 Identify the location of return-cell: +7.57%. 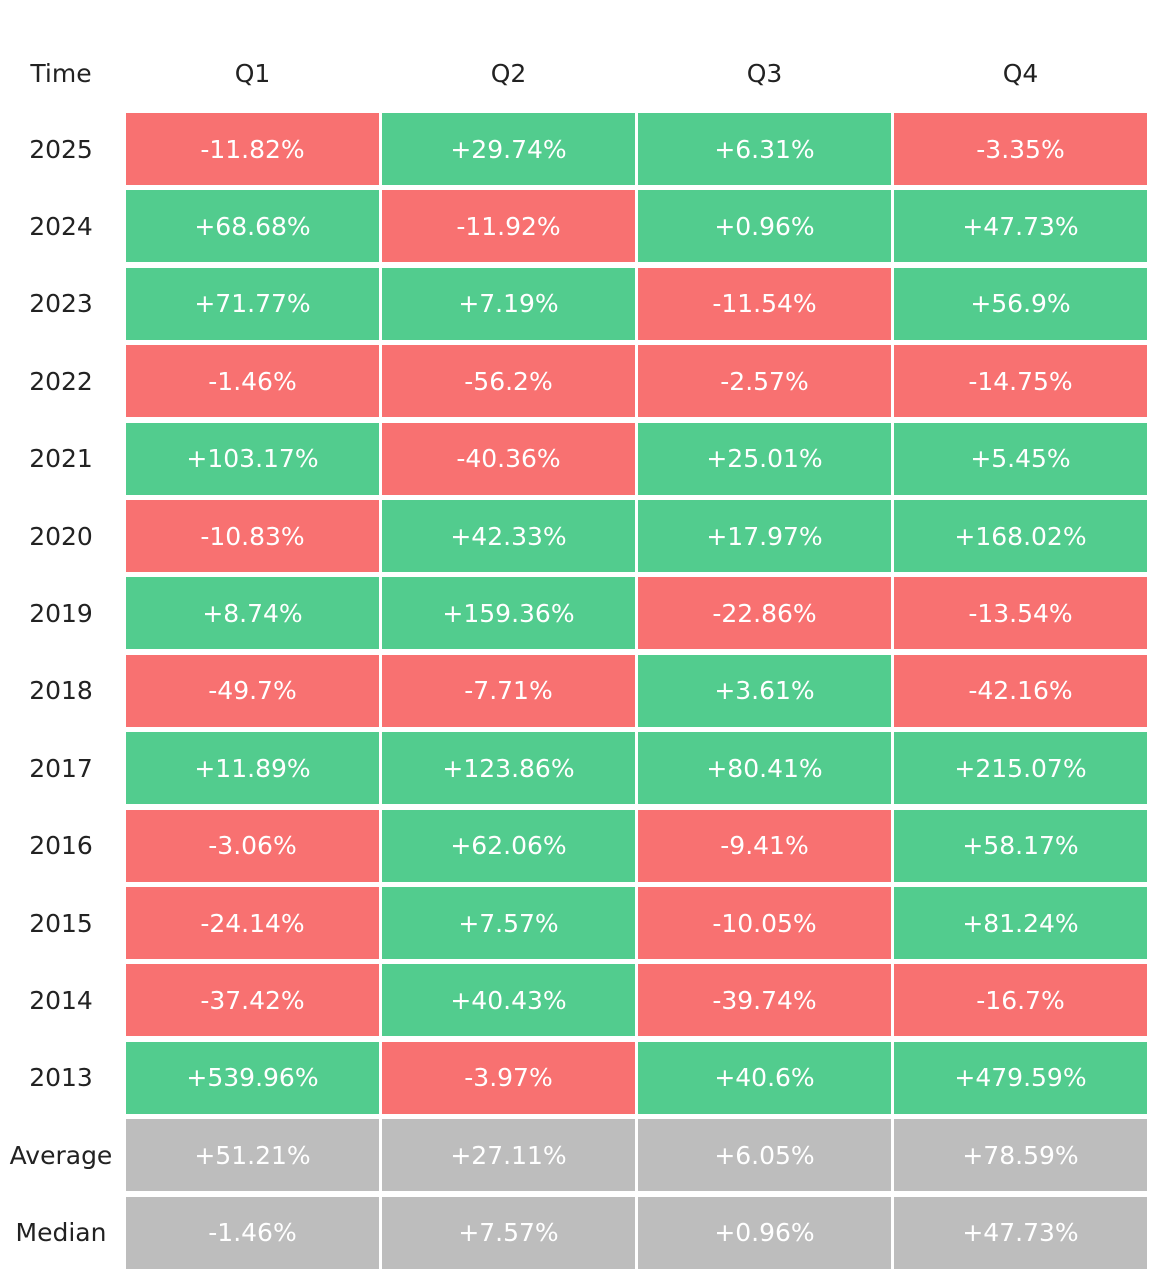
(508, 923).